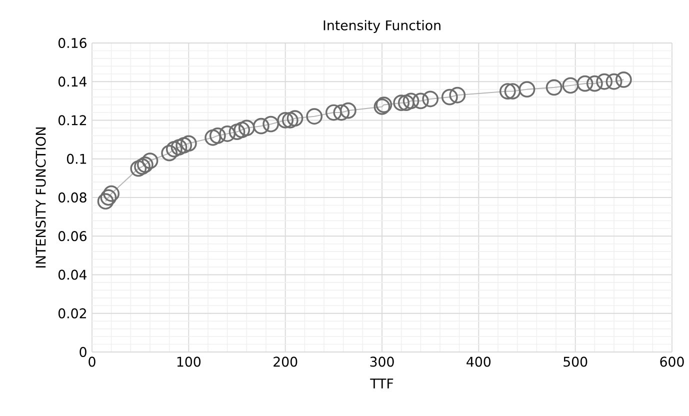 This screenshot has height=416, width=689. What do you see at coordinates (72, 120) in the screenshot?
I see `y-tick-label: 0.12` at bounding box center [72, 120].